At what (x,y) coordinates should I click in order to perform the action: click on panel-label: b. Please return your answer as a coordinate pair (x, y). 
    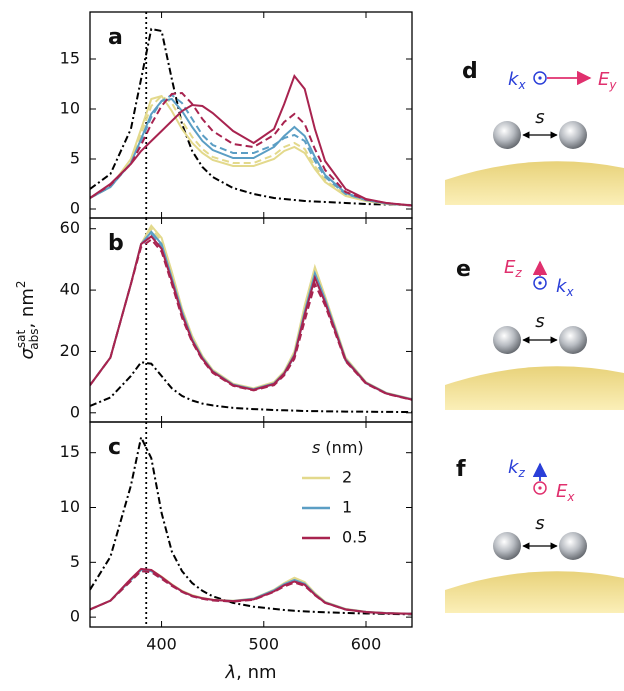
    Looking at the image, I should click on (116, 243).